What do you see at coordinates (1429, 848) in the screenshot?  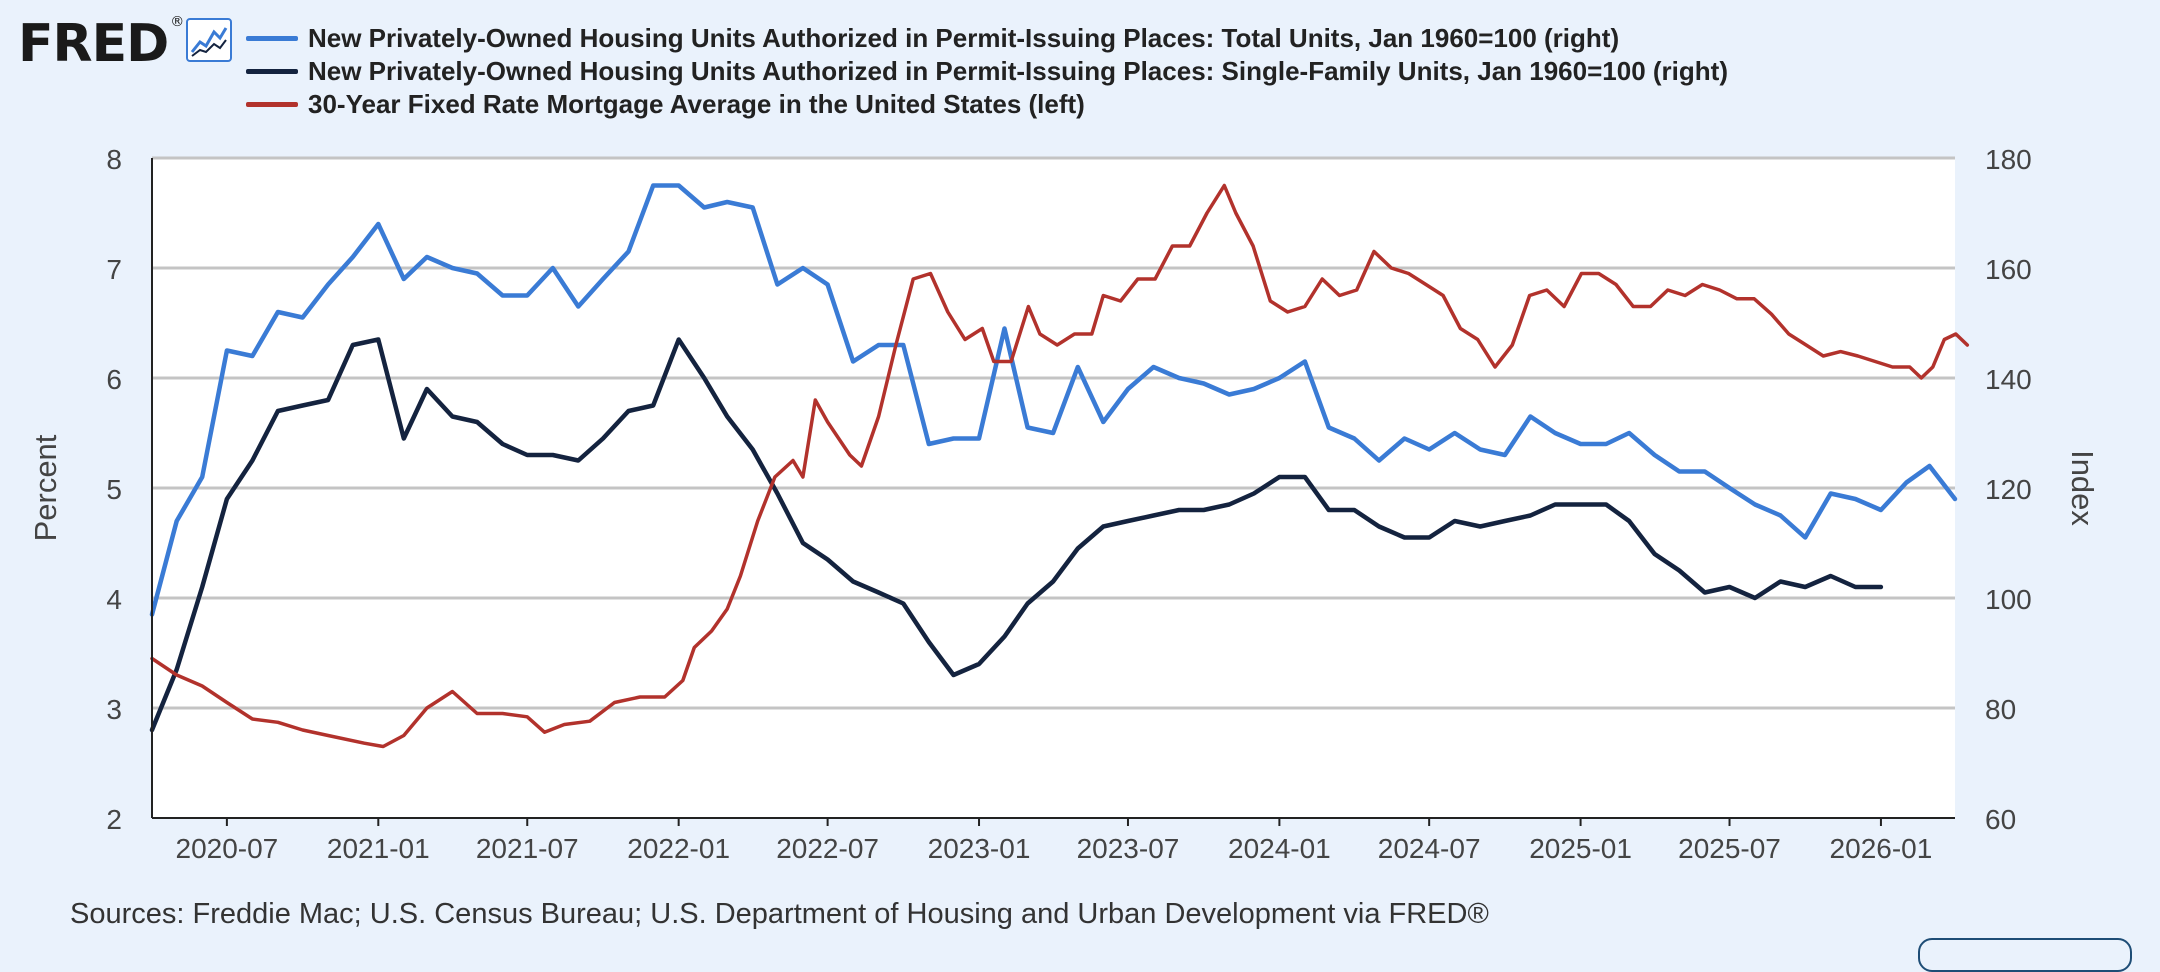 I see `x-tick-label: 2024-07` at bounding box center [1429, 848].